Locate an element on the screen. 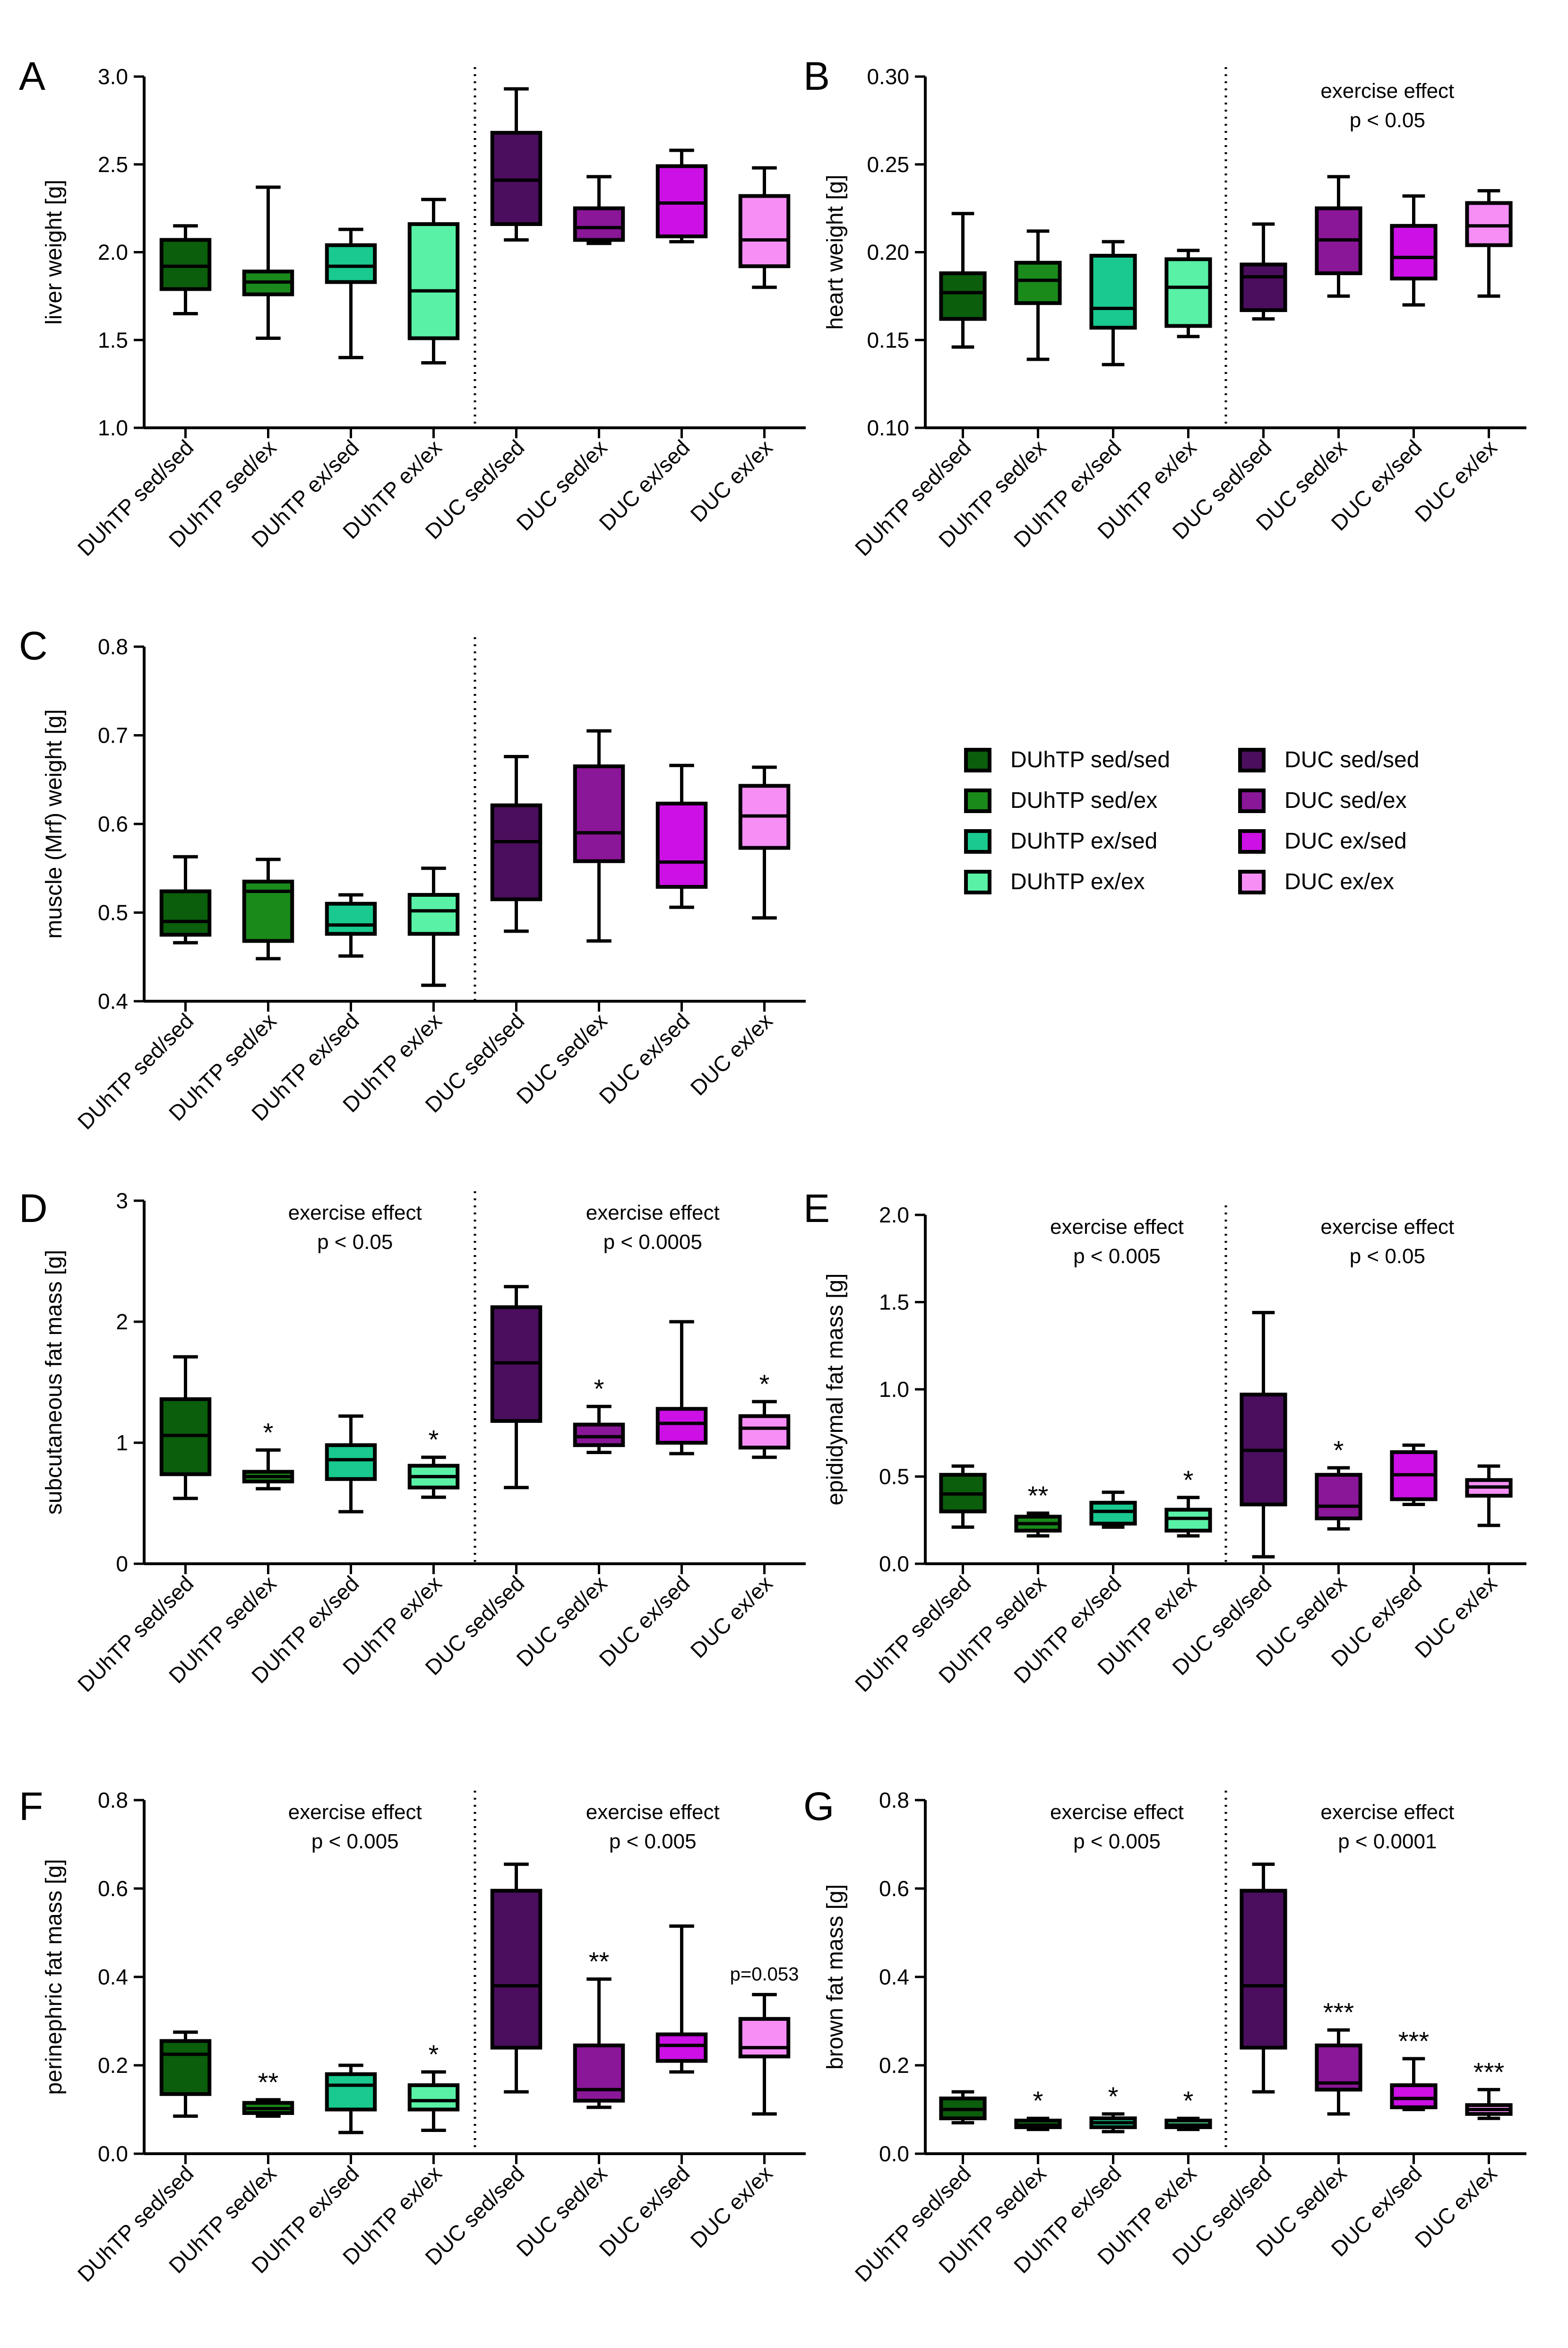 This screenshot has height=2348, width=1568. legend-item: DUhTP sed/sed is located at coordinates (1067, 760).